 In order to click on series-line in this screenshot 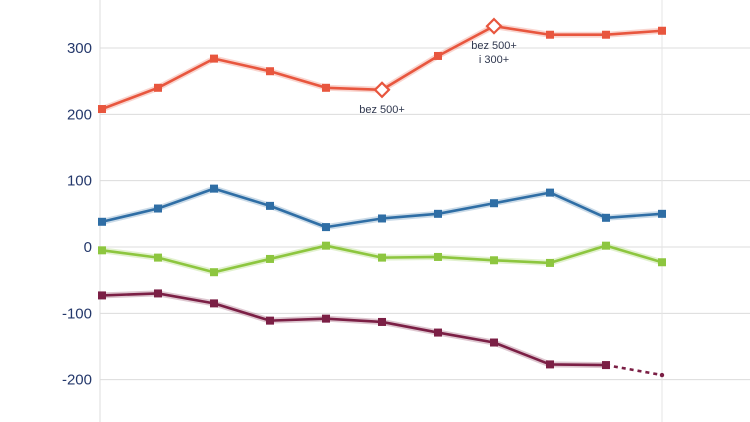, I will do `click(354, 329)`.